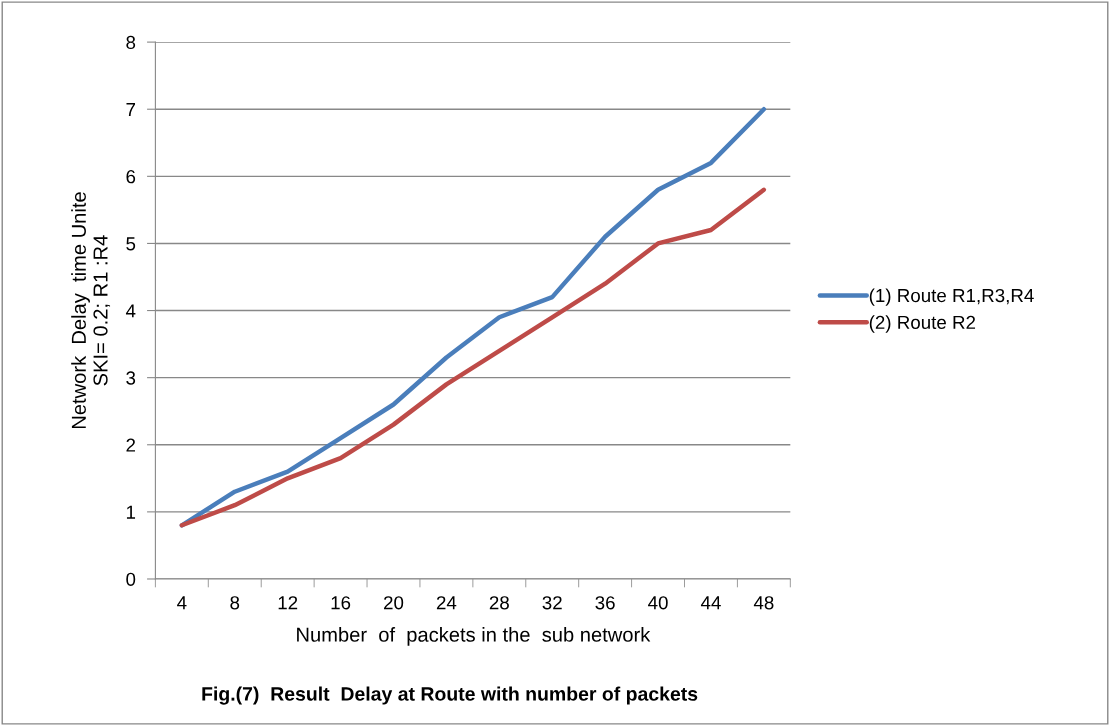 This screenshot has height=726, width=1110. What do you see at coordinates (552, 603) in the screenshot?
I see `x-tick-label: 32` at bounding box center [552, 603].